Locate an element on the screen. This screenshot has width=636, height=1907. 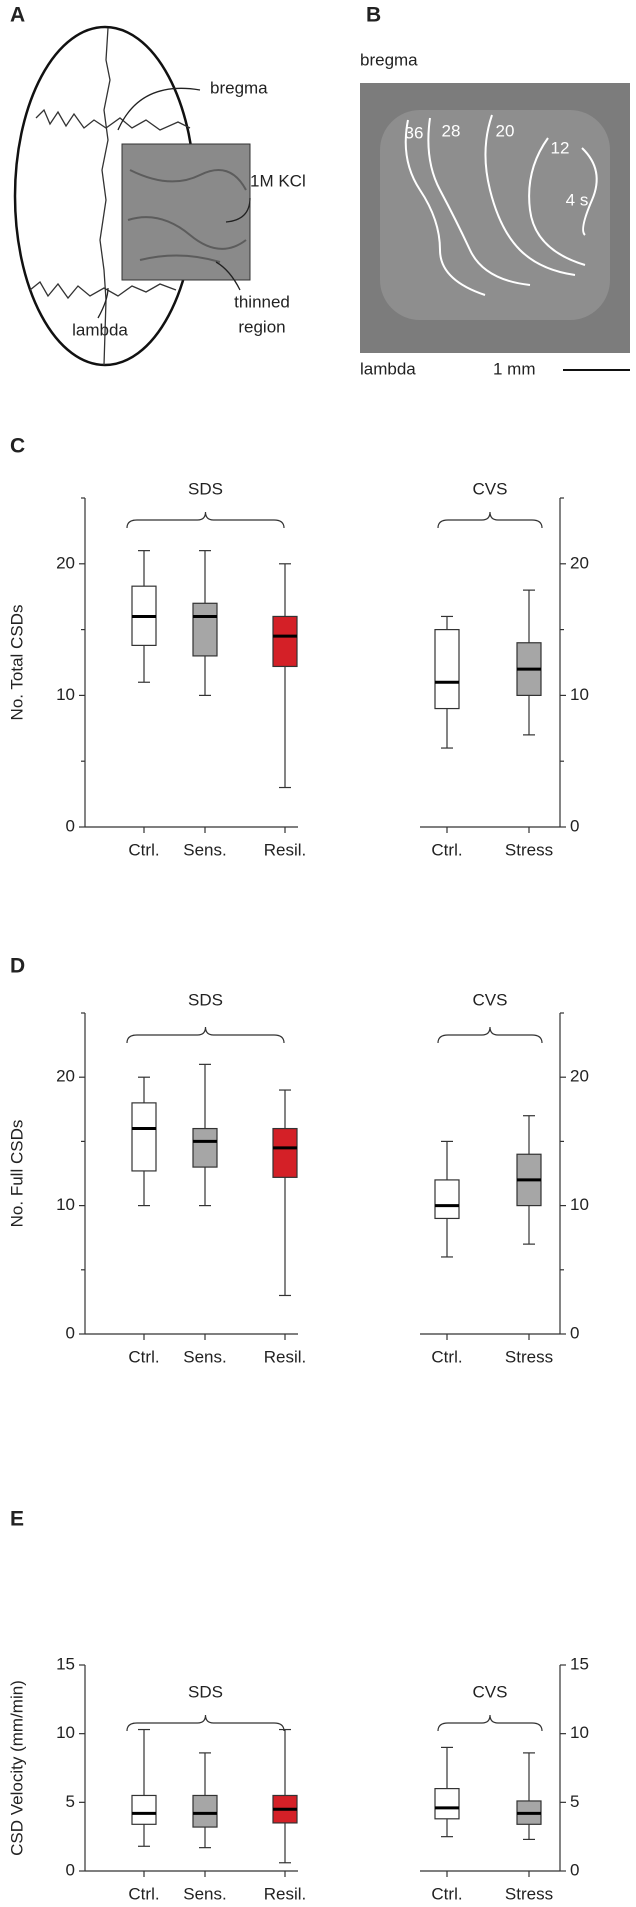
panel-a: A bregma 1M KCl lambda thinned region is located at coordinates (158, 185).